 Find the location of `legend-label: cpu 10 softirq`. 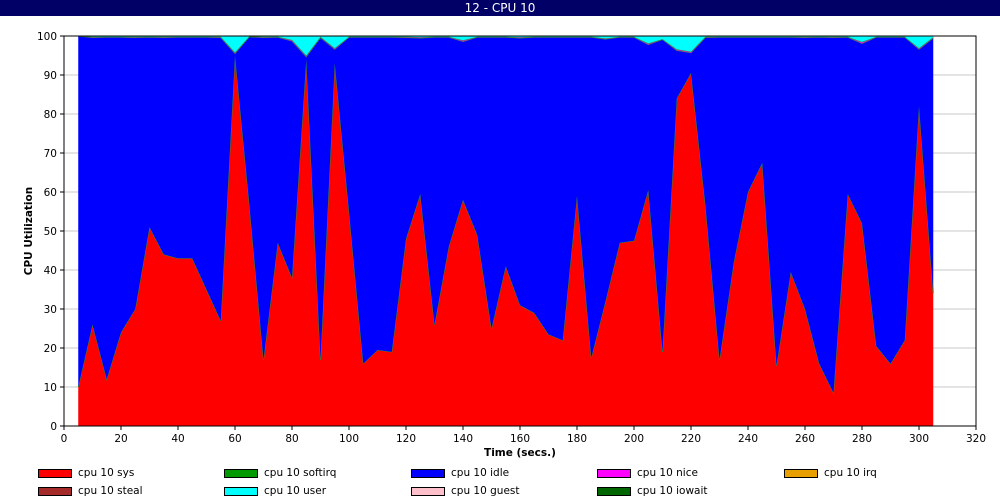

legend-label: cpu 10 softirq is located at coordinates (300, 473).